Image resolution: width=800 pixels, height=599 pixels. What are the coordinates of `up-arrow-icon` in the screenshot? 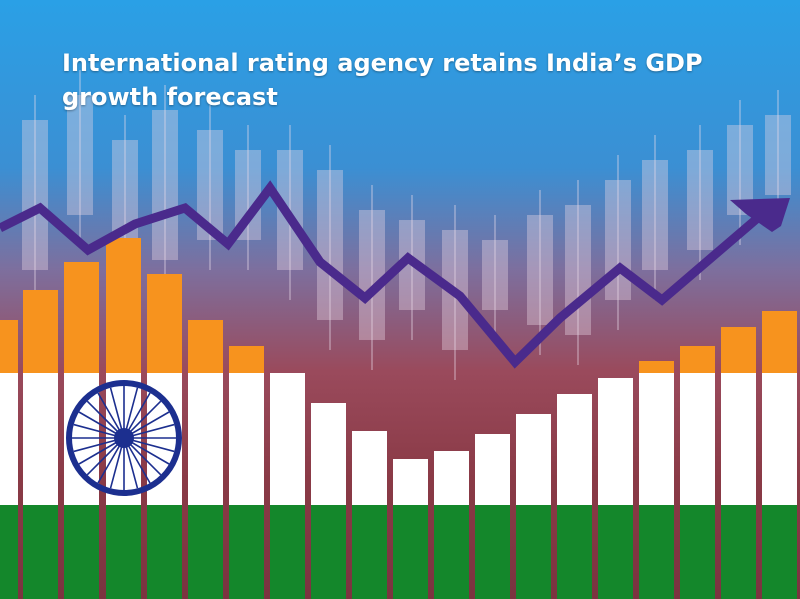 It's located at (760, 215).